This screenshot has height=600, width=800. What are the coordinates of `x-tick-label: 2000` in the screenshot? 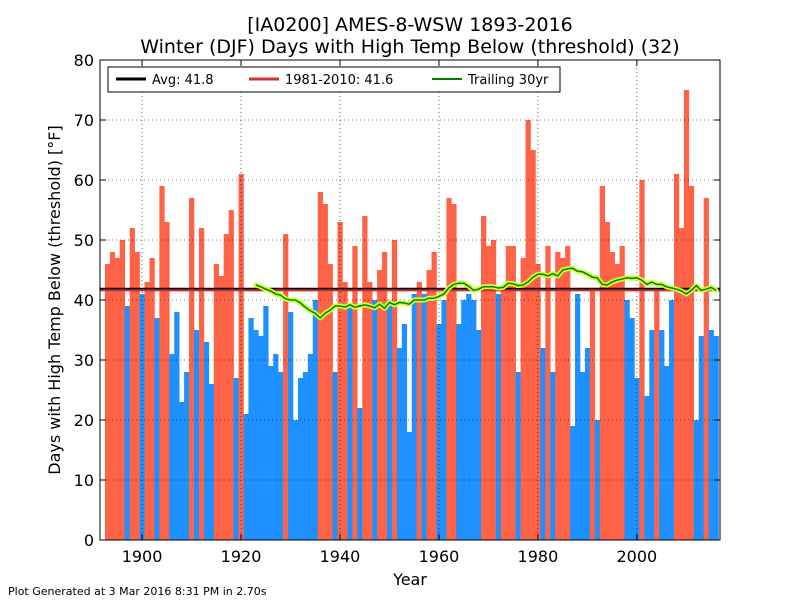 It's located at (637, 556).